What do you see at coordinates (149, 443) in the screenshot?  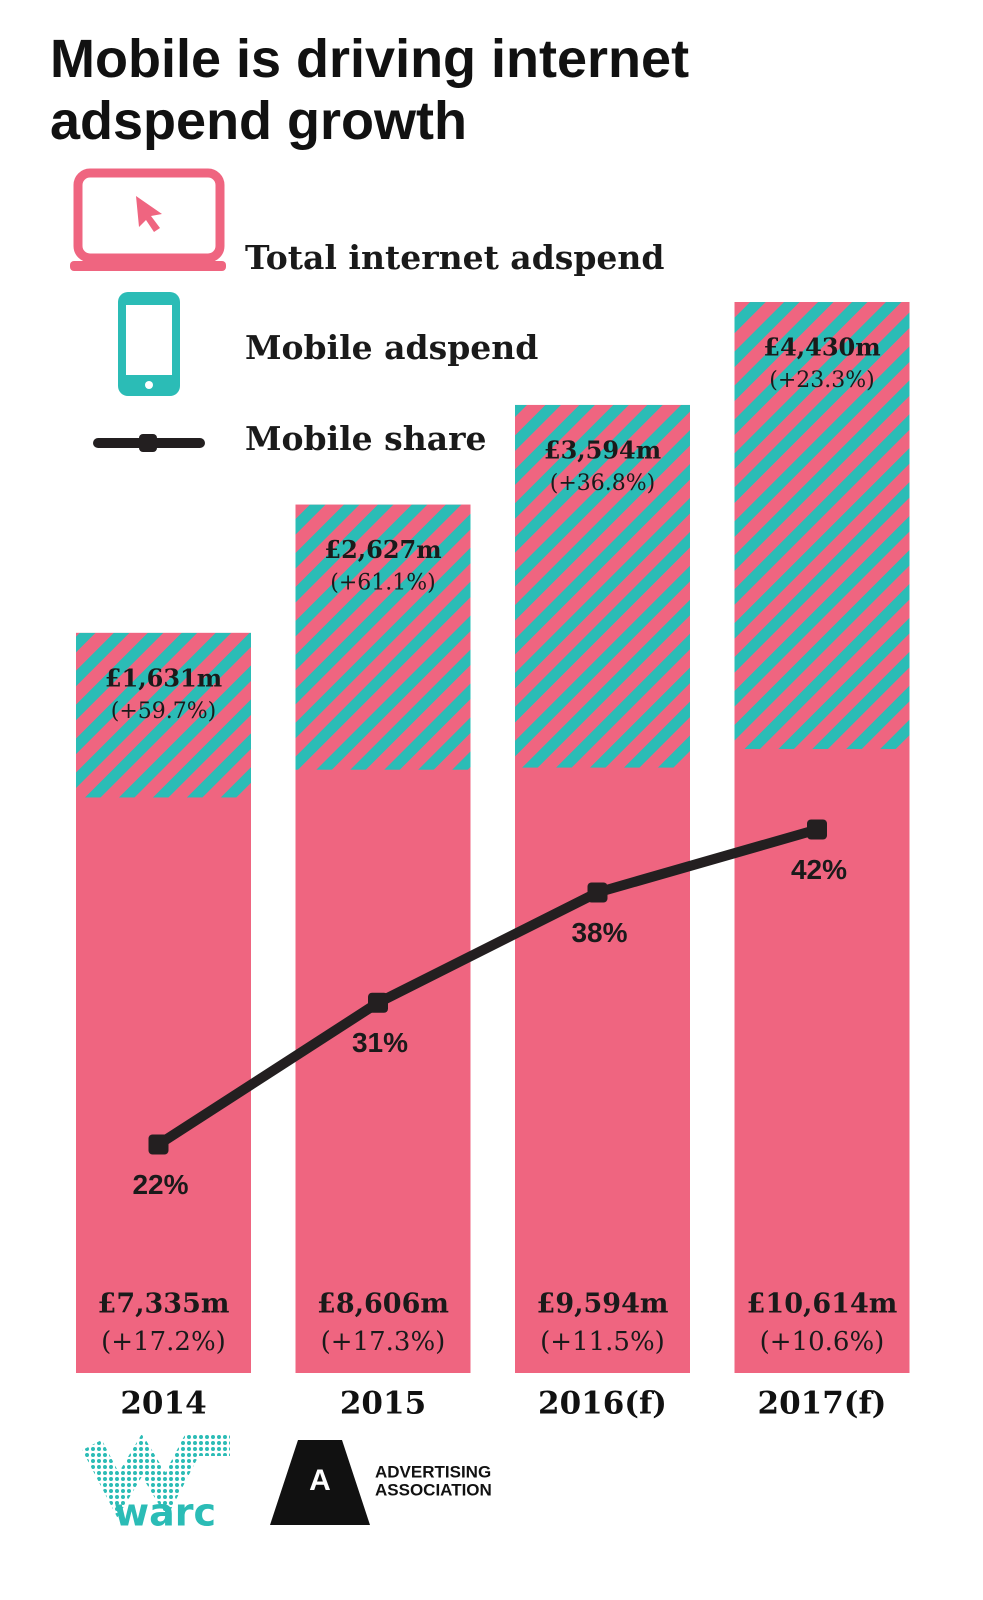 I see `line-icon` at bounding box center [149, 443].